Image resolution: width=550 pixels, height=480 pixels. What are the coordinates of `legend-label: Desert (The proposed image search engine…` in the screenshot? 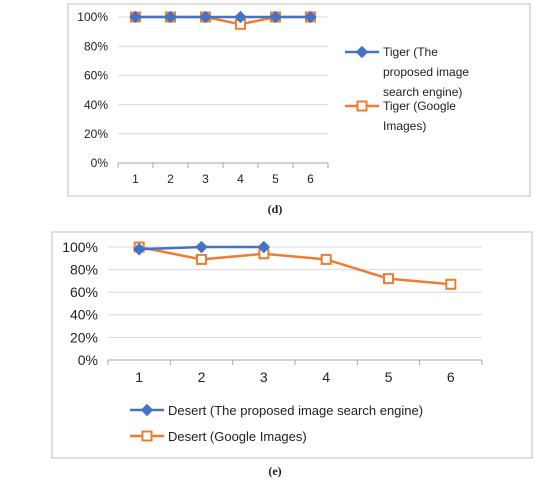 It's located at (295, 410).